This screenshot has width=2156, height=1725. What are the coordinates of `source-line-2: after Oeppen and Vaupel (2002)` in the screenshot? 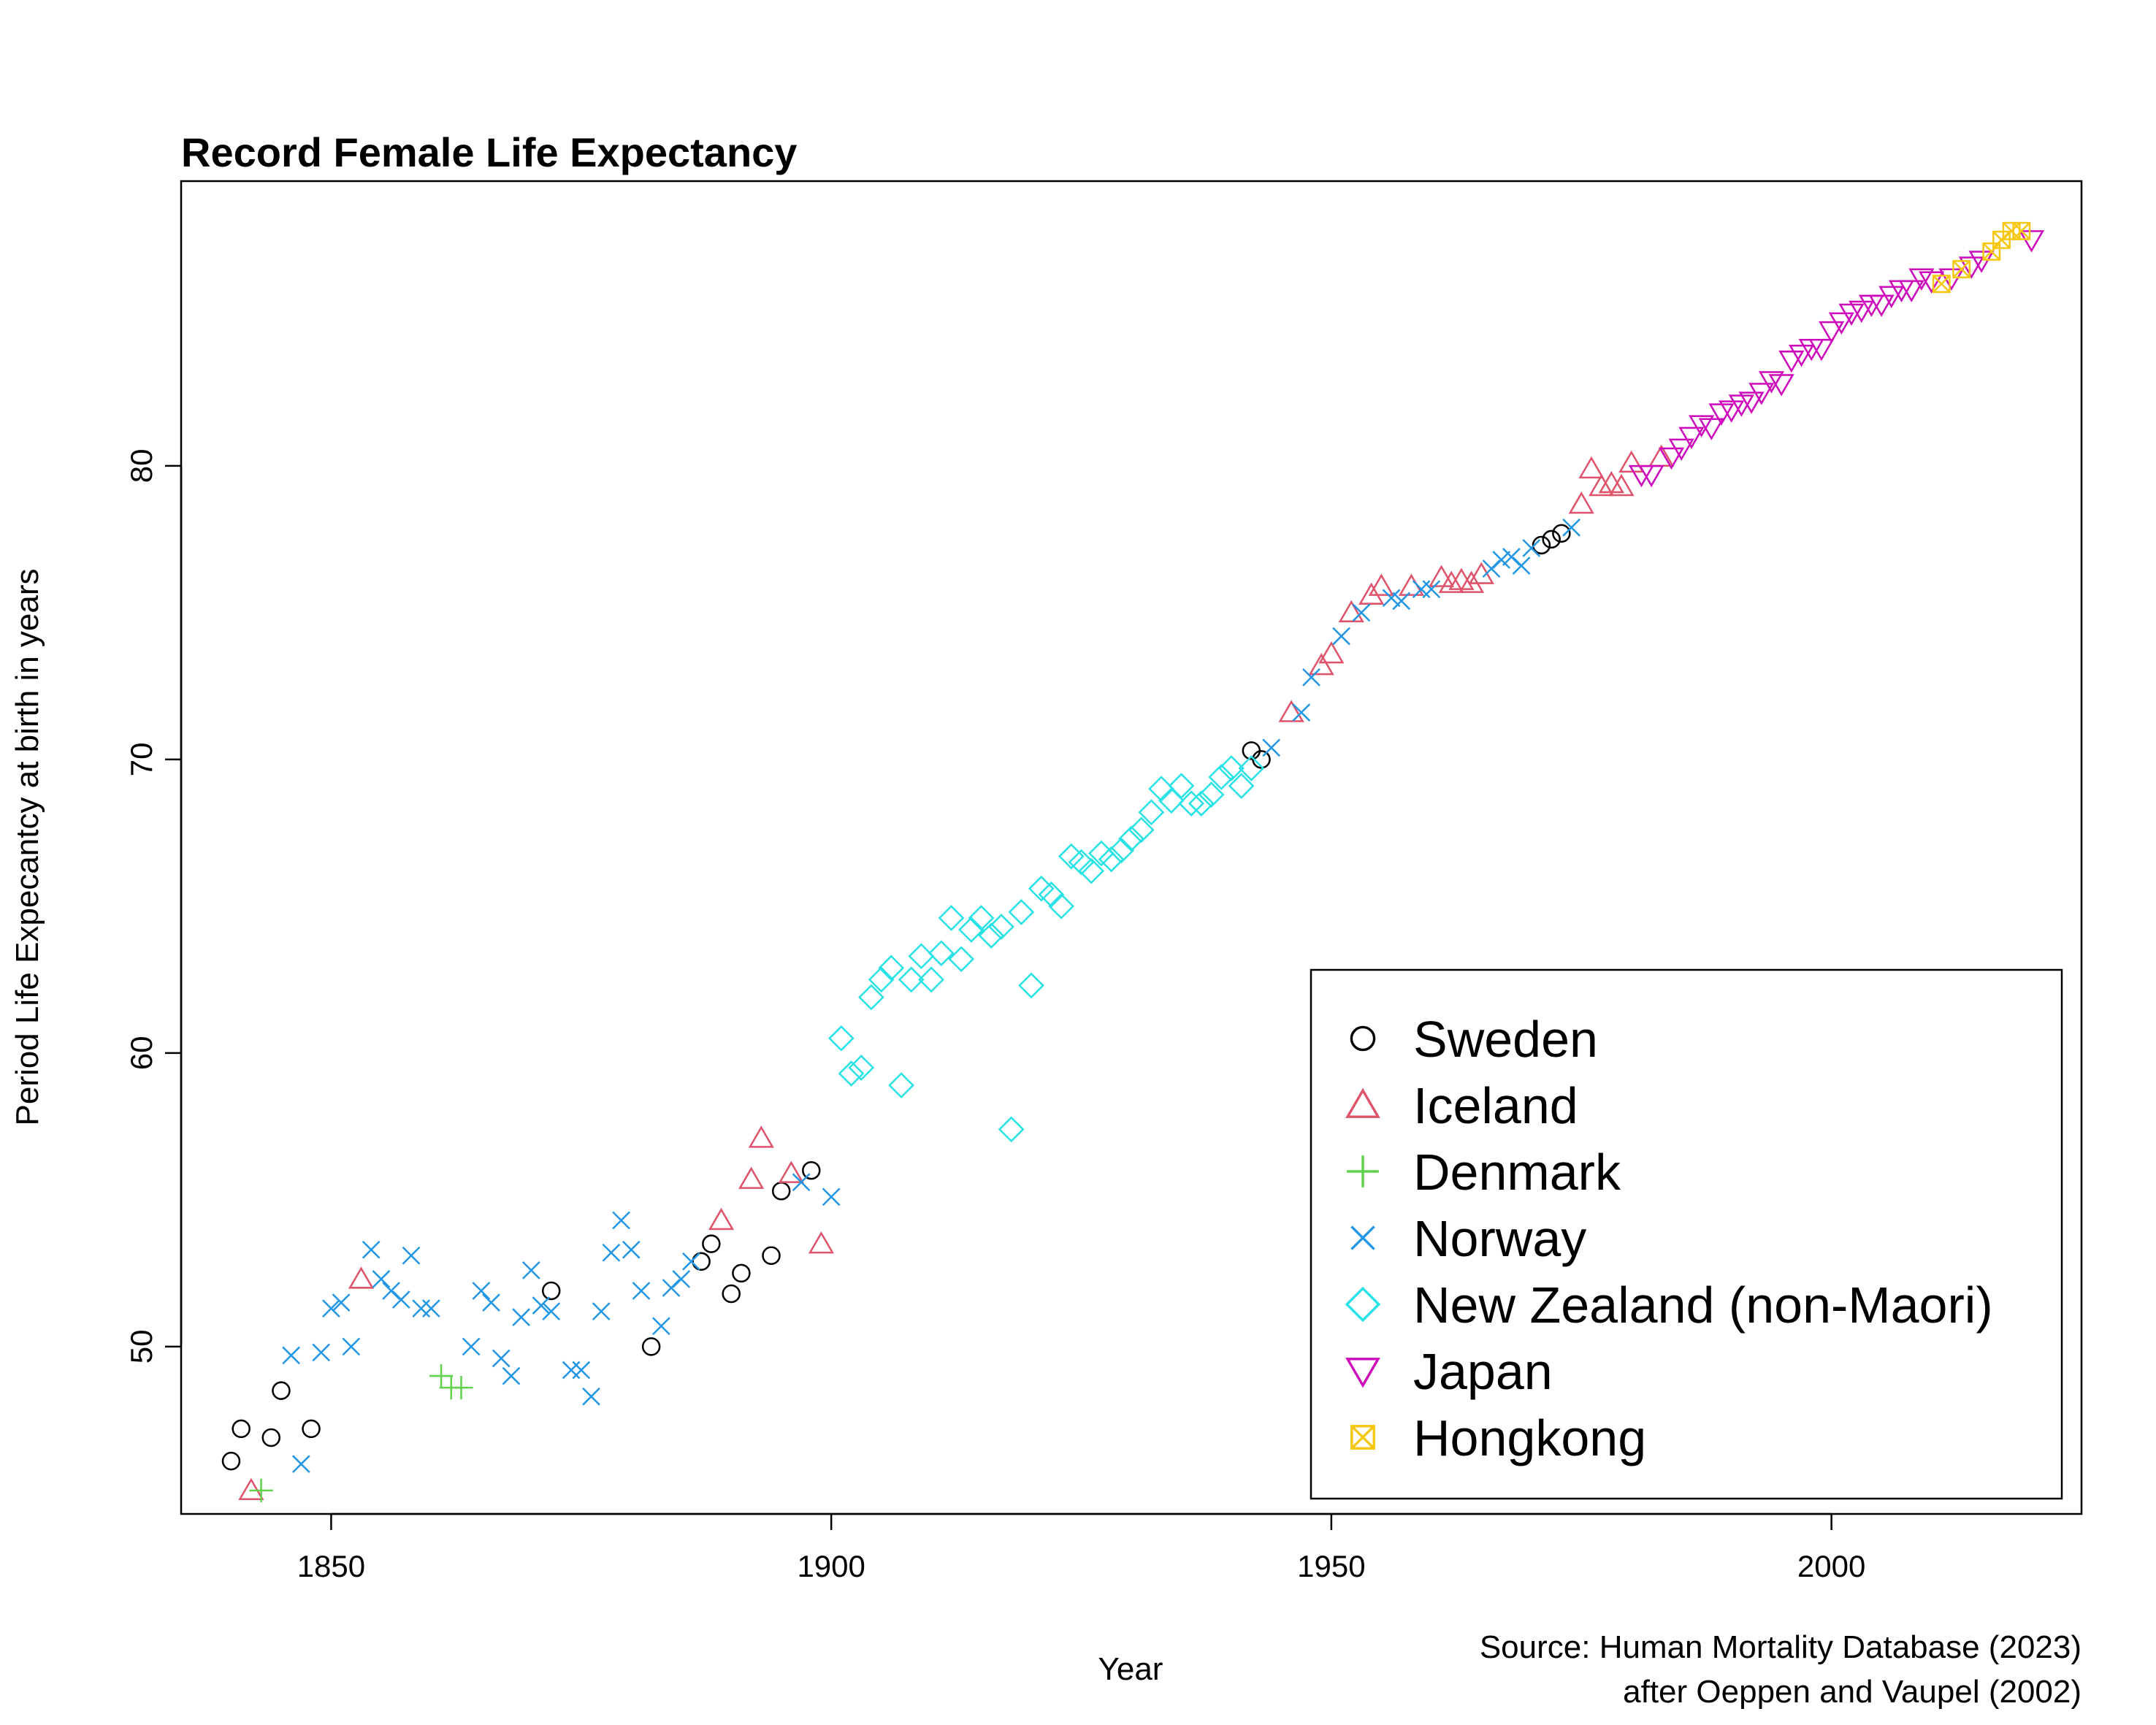 It's located at (1852, 1692).